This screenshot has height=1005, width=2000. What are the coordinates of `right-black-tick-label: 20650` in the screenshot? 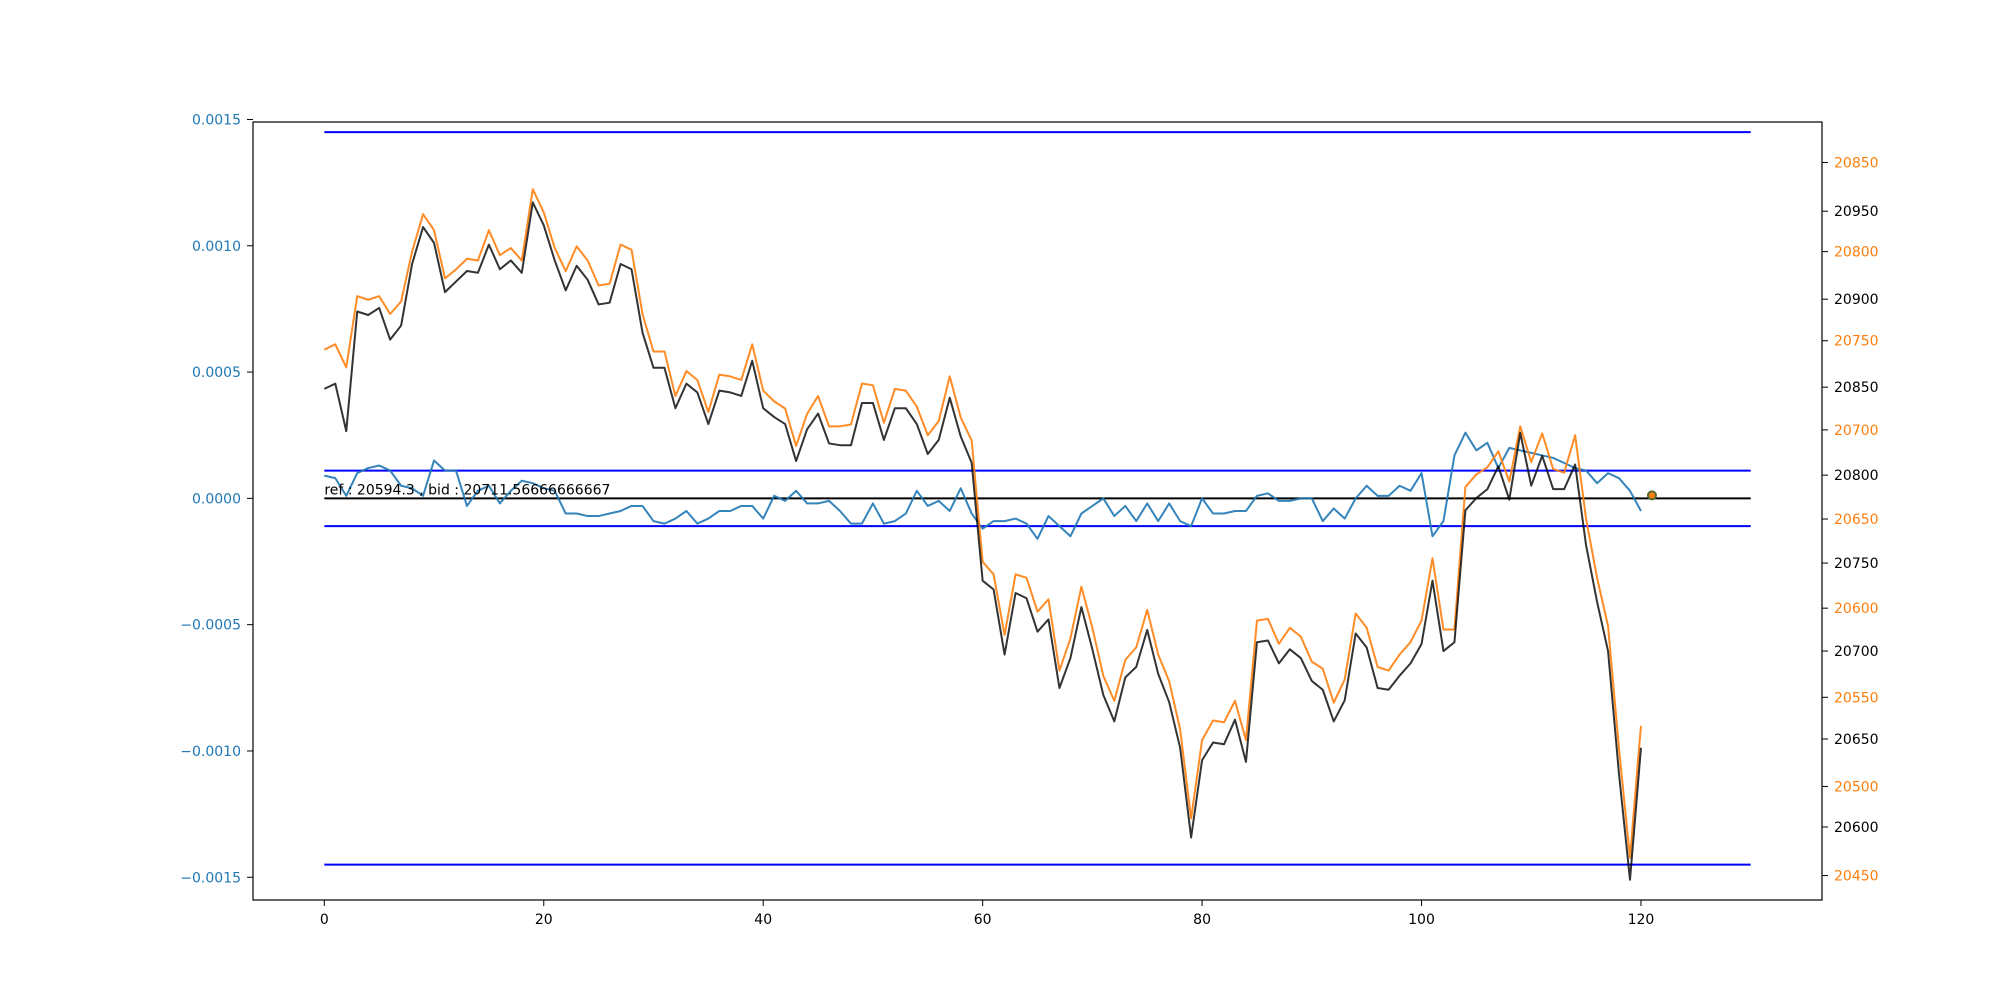 It's located at (1856, 740).